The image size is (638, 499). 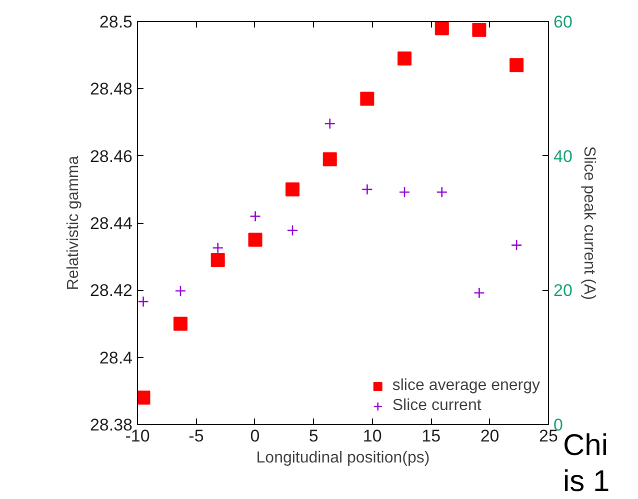 What do you see at coordinates (116, 358) in the screenshot?
I see `y-tick-label: 28.4` at bounding box center [116, 358].